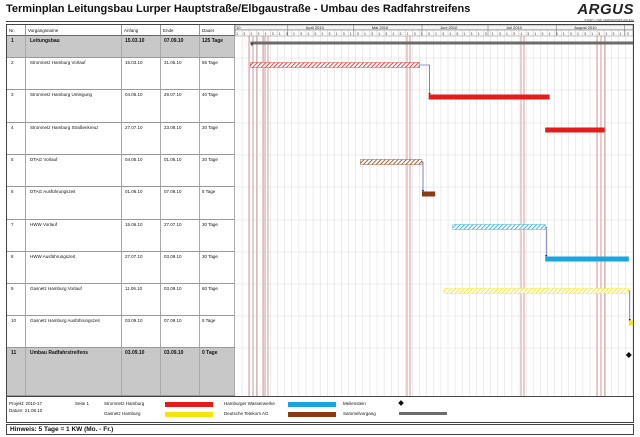 Image resolution: width=640 pixels, height=437 pixels. What do you see at coordinates (189, 414) in the screenshot?
I see `legend-swatch-gasnetz` at bounding box center [189, 414].